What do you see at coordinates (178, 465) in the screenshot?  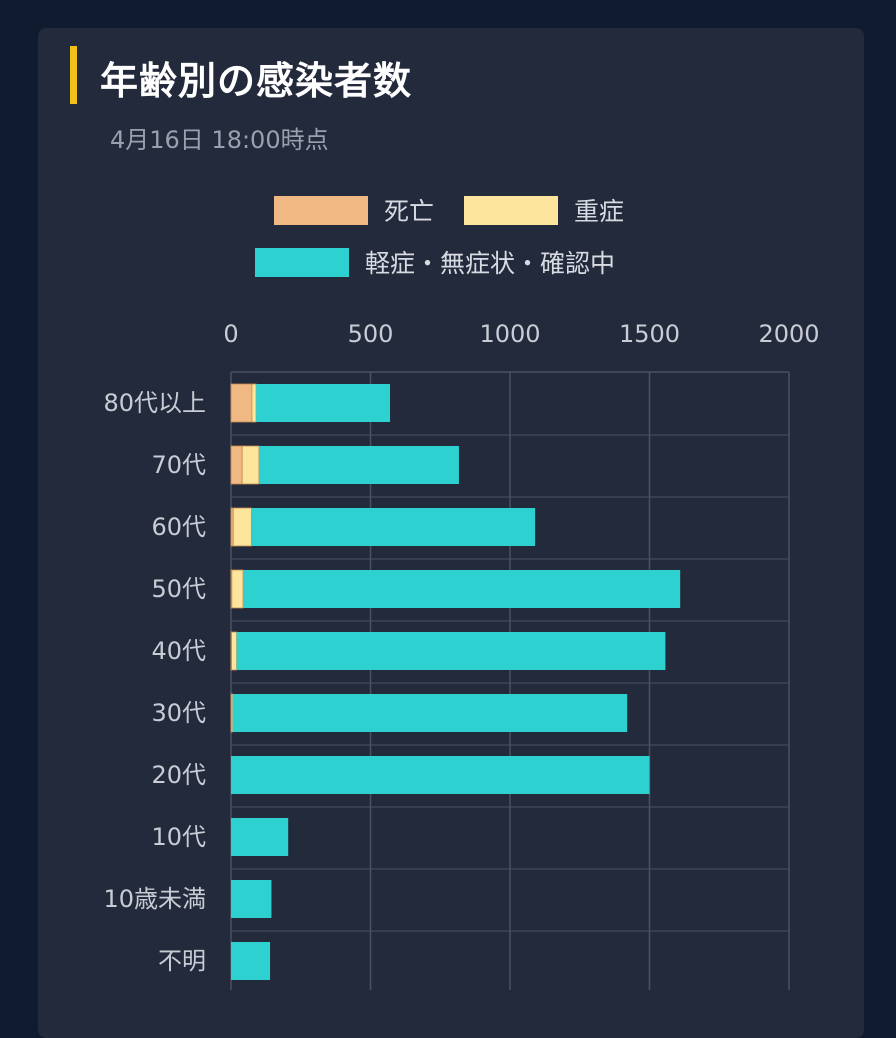 I see `y-category-label: 70代` at bounding box center [178, 465].